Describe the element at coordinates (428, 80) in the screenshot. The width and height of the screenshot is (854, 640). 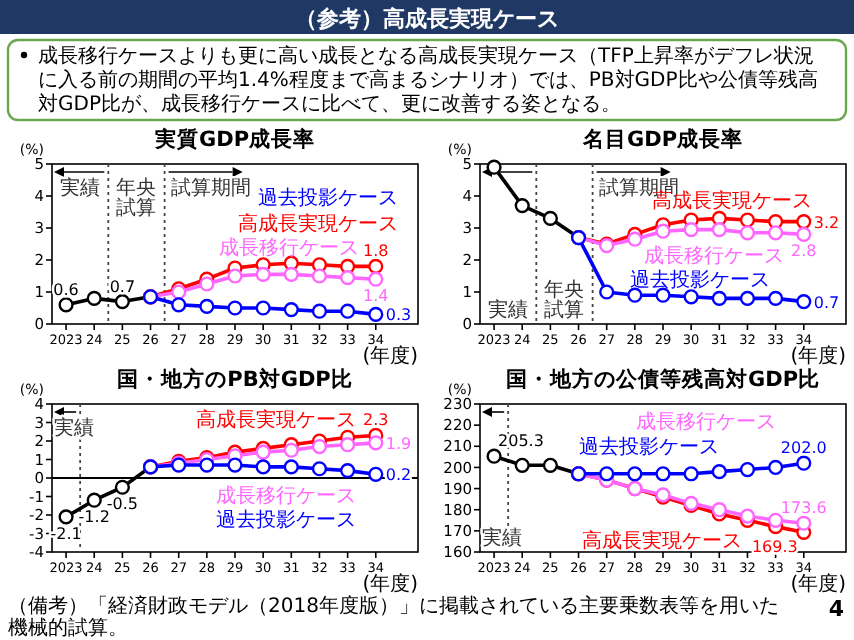
I see `text: 成長移行ケースよりも更に高い成長となる高成長実現ケース（TFP上昇率がデフレ状況に入る前の期間の平均1.4%程度まで高まるシナリオ）では、PB対GDP比や公債等残高対GDP比が、成長移行ケースに比べて、更に改善する姿となる。` at that location.